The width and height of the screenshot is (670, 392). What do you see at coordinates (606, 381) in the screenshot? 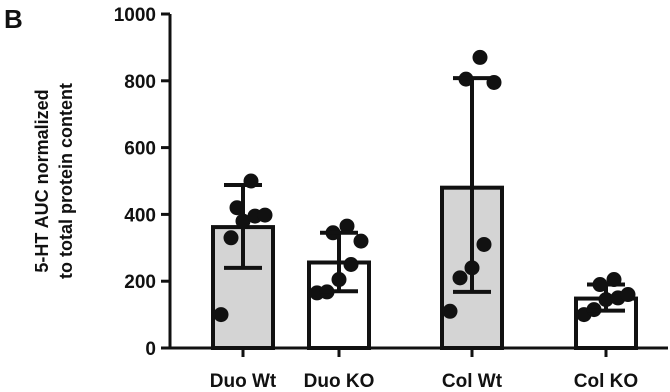
I see `category-label: Col KO` at bounding box center [606, 381].